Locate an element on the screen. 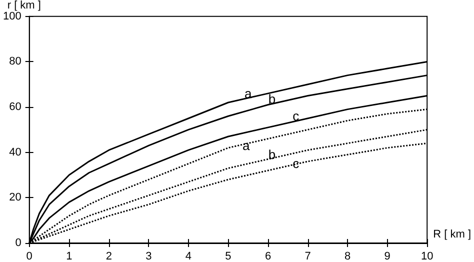 The width and height of the screenshot is (474, 262). y-axis-title: r [ km ] is located at coordinates (24, 6).